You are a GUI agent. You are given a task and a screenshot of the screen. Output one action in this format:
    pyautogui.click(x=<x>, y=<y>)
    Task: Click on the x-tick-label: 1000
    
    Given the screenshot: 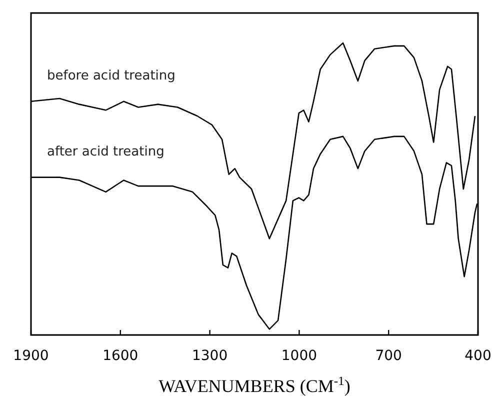 What is the action you would take?
    pyautogui.click(x=299, y=356)
    